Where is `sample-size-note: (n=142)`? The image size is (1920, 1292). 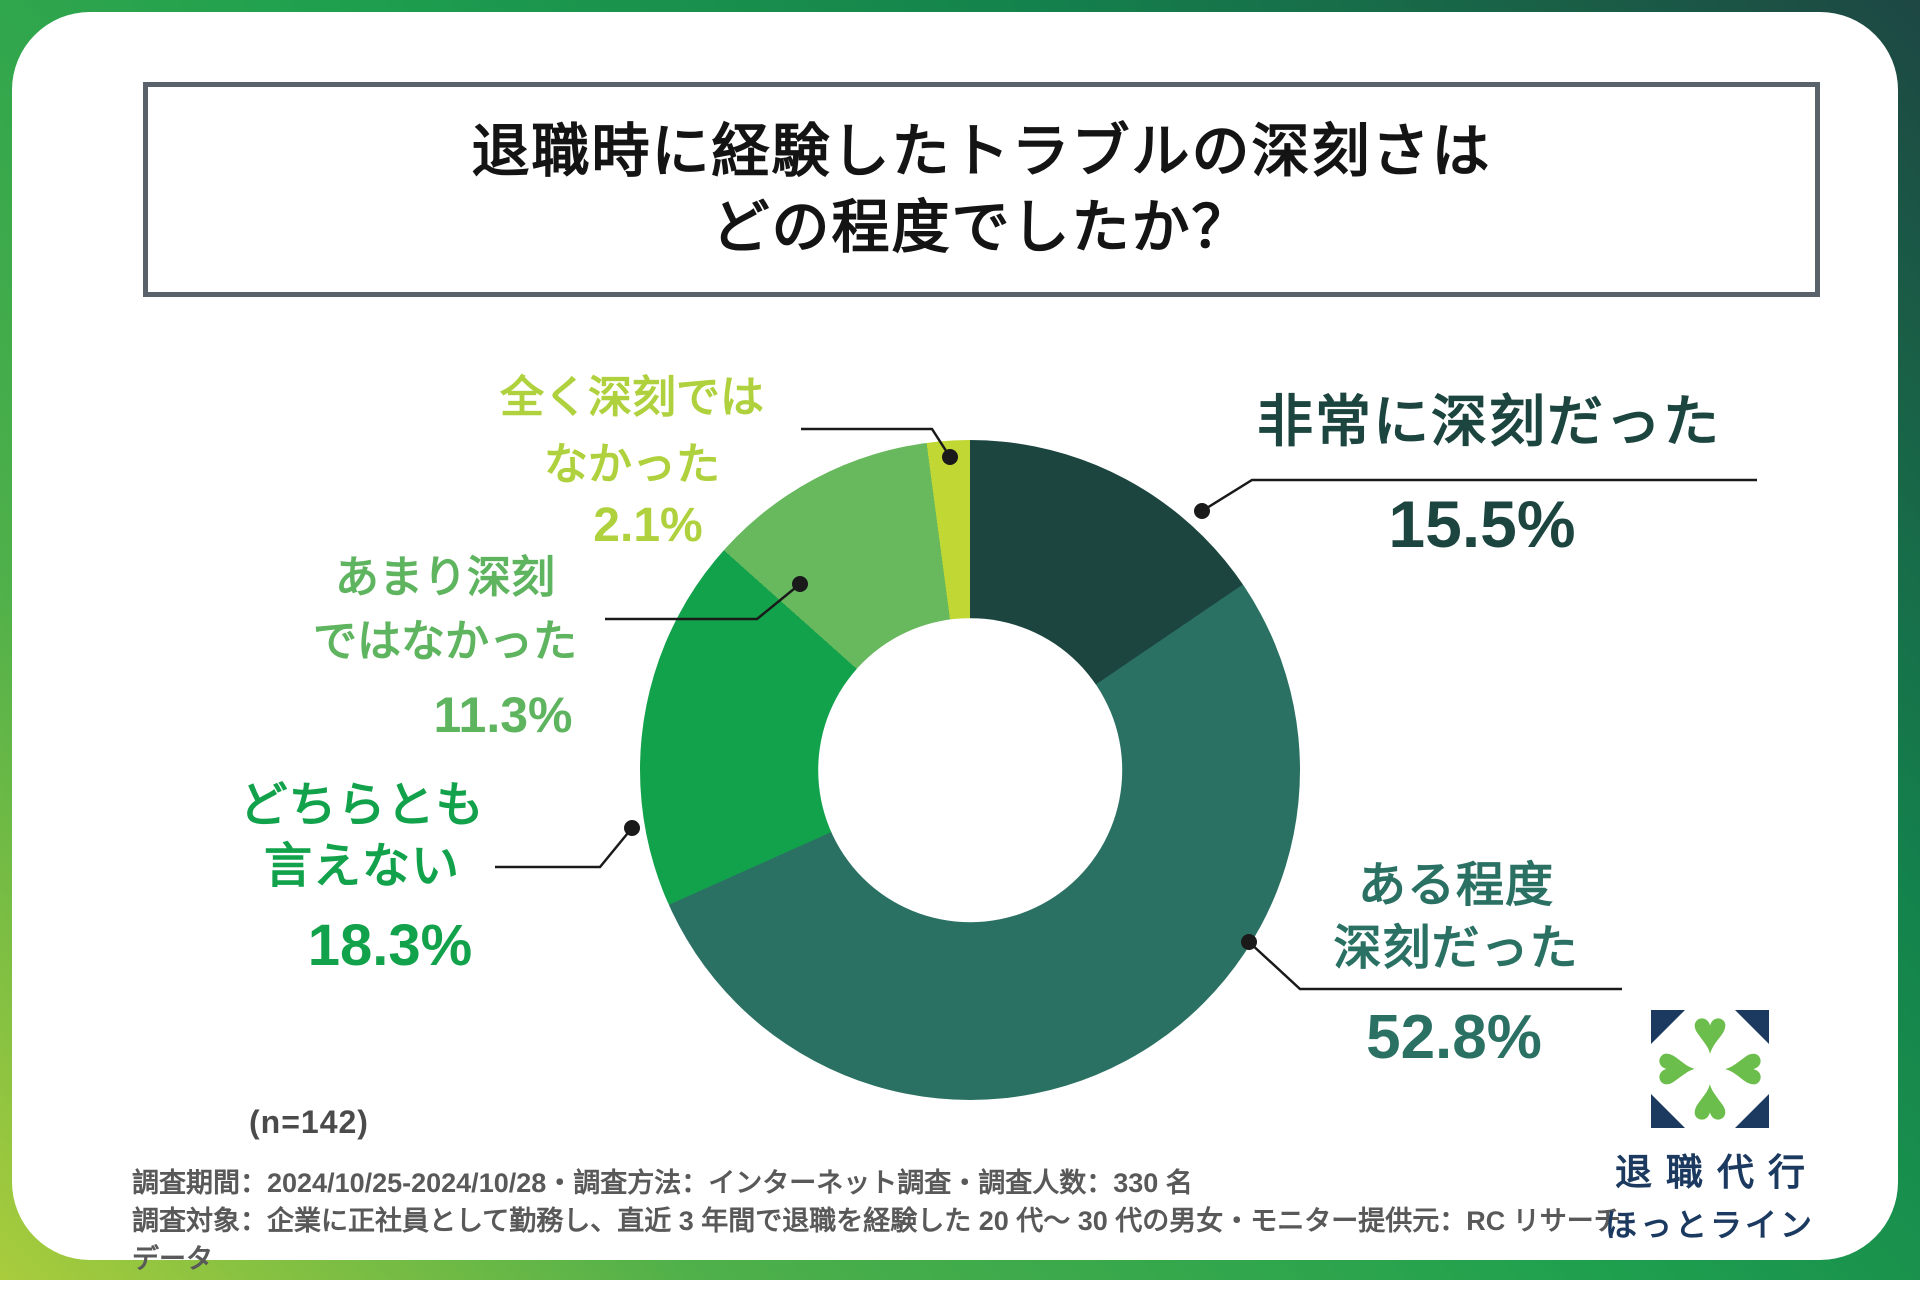 sample-size-note: (n=142) is located at coordinates (309, 1122).